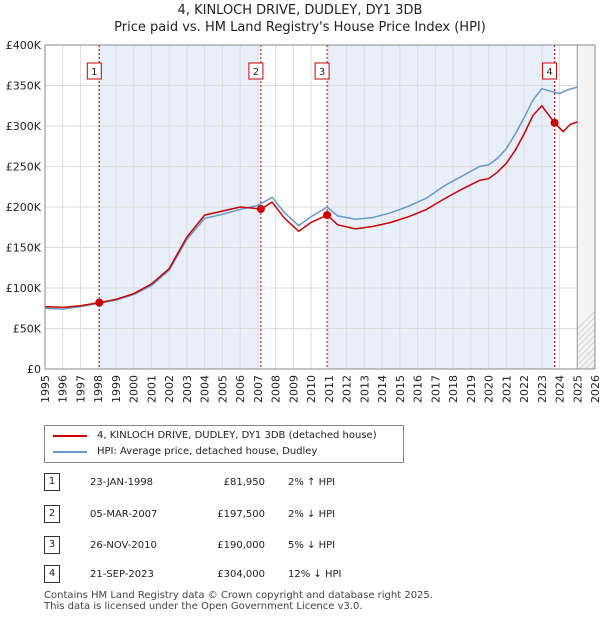  I want to click on sale-number-badge: 1, so click(52, 482).